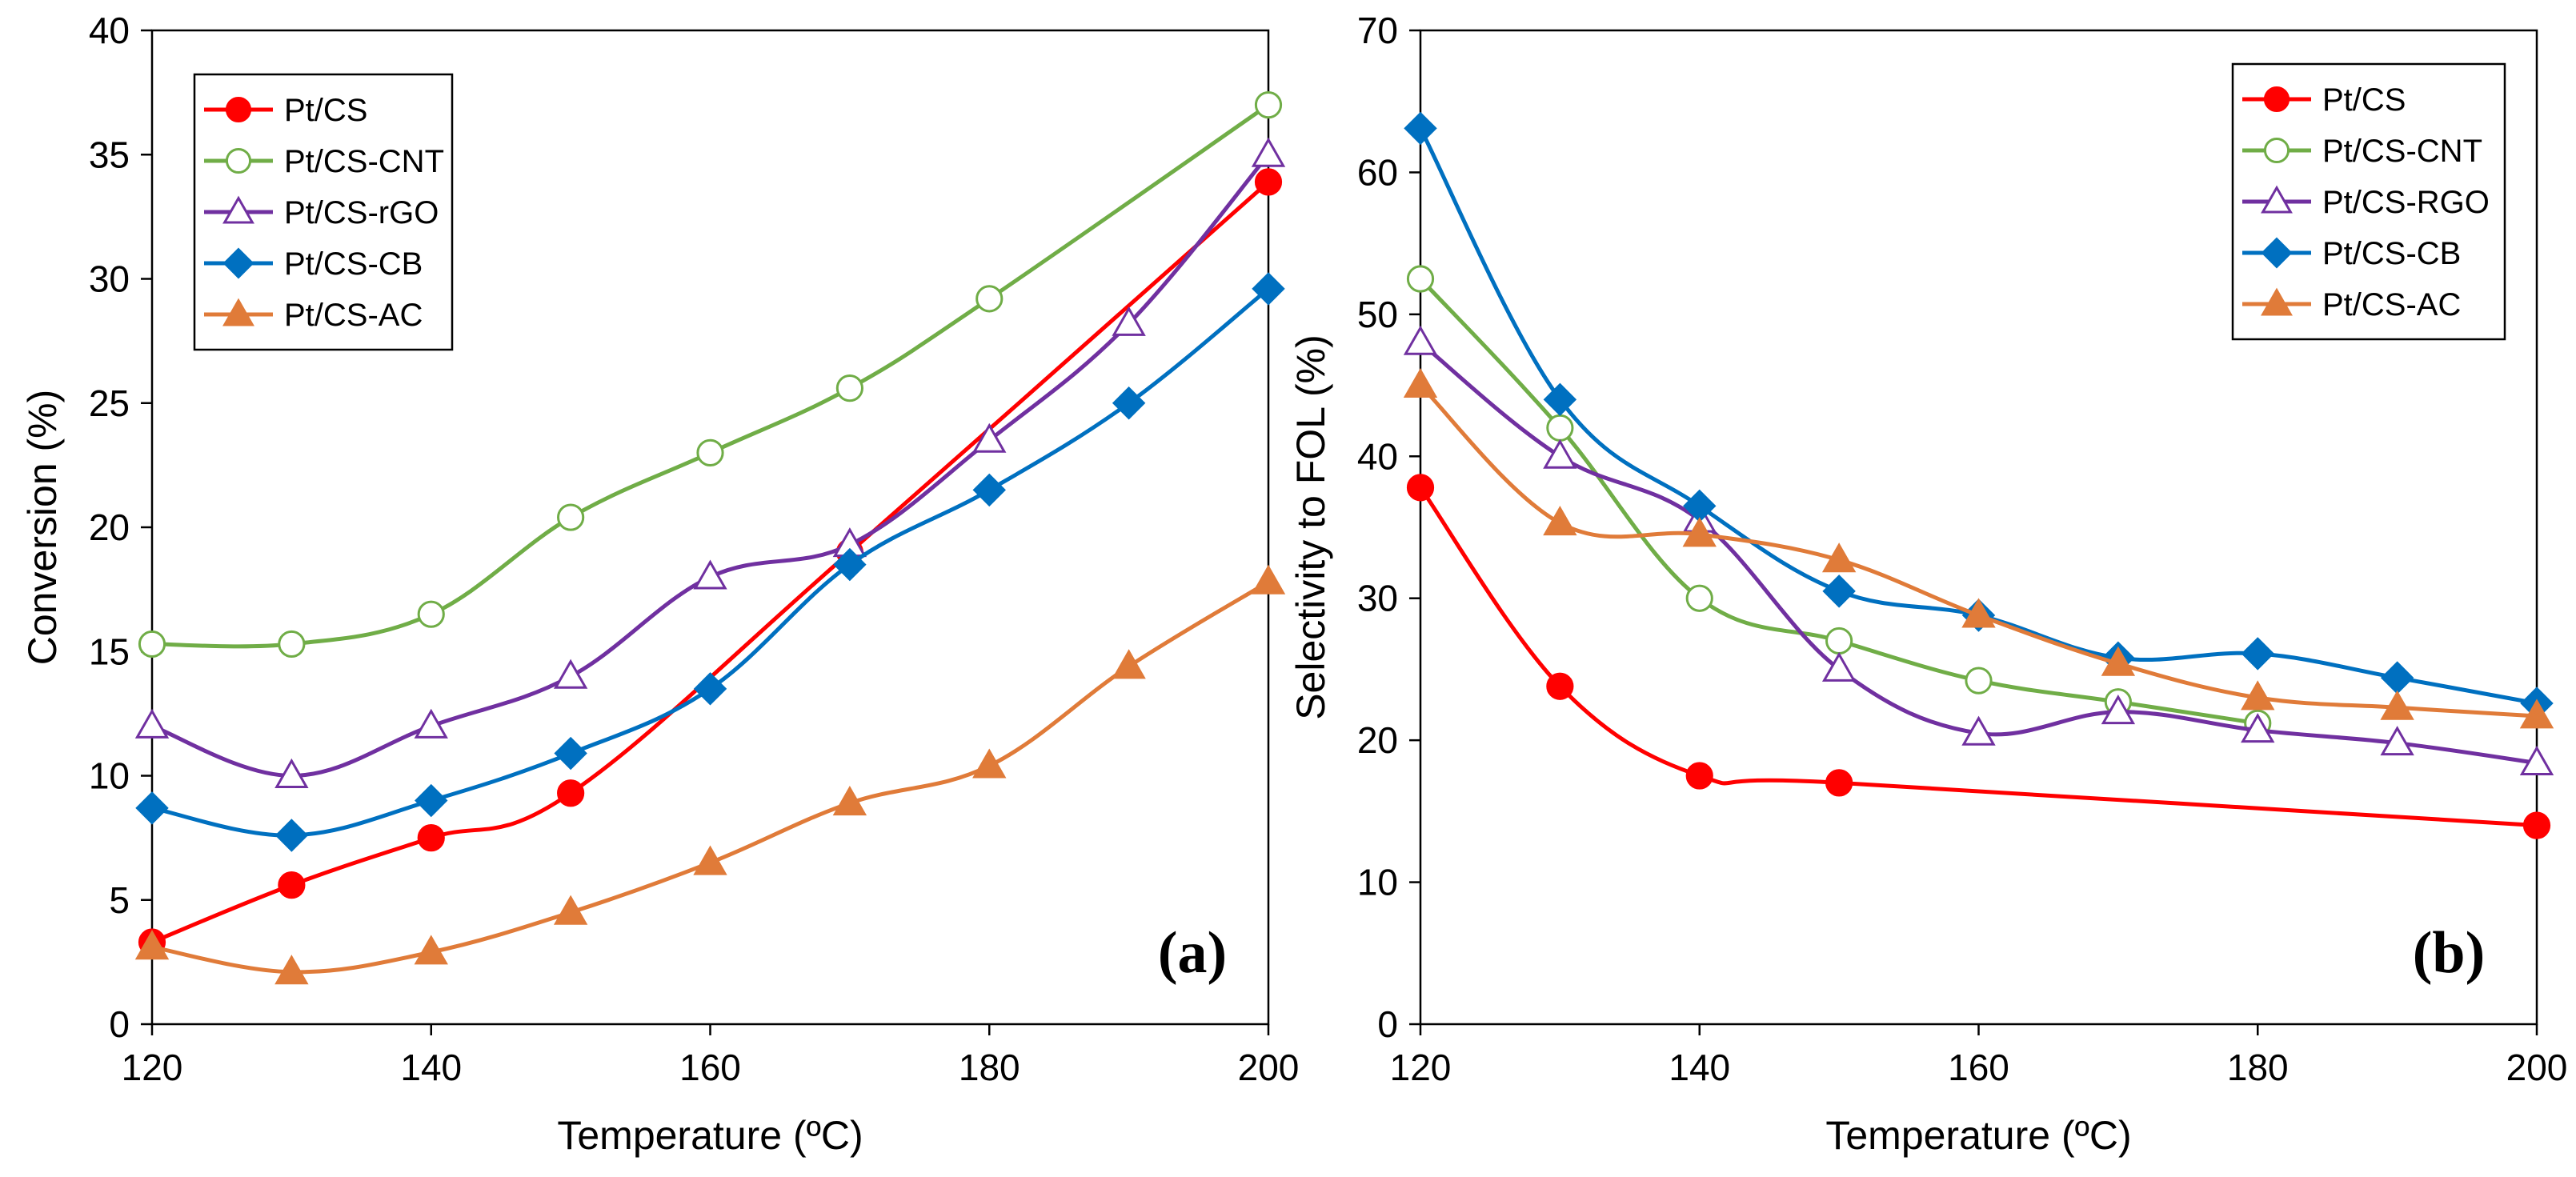  Describe the element at coordinates (1699, 1067) in the screenshot. I see `panel-b-x-tick-label: 140` at that location.